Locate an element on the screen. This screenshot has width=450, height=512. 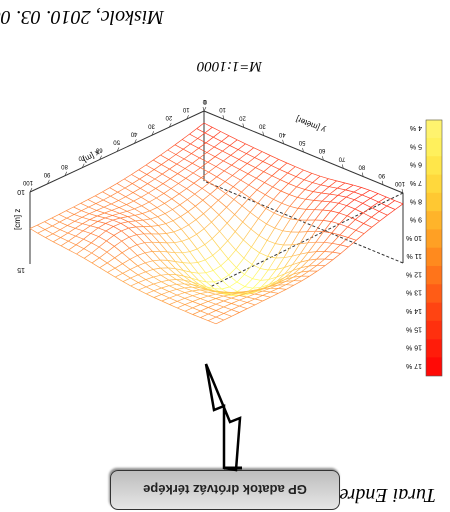
z-tick-label: 15 is located at coordinates (21, 269).